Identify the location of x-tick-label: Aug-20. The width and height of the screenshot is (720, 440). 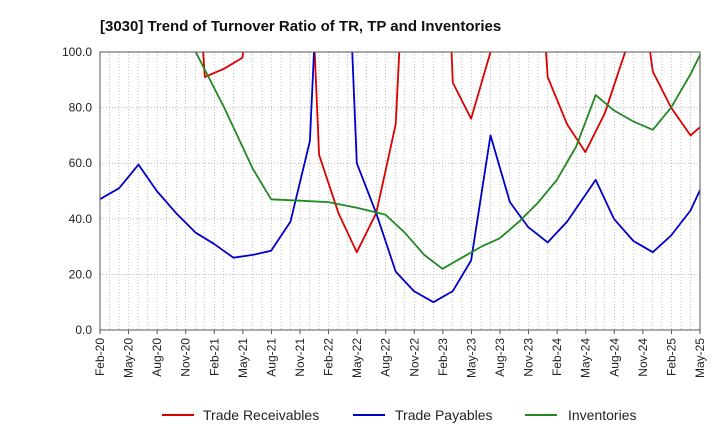
(157, 357).